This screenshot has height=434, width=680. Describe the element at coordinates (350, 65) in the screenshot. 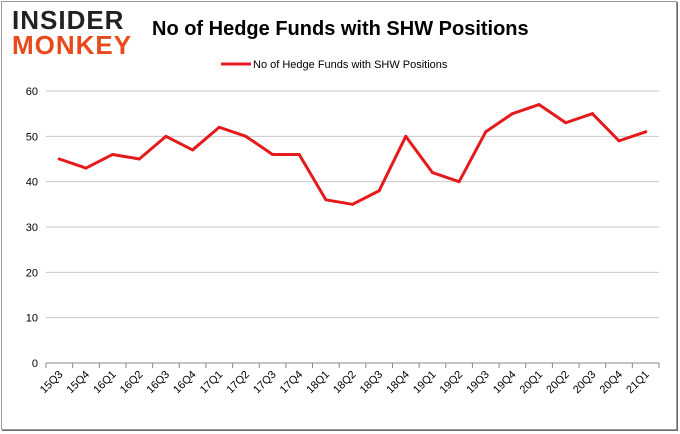

I see `legend-label: No of Hedge Funds with SHW Positions` at that location.